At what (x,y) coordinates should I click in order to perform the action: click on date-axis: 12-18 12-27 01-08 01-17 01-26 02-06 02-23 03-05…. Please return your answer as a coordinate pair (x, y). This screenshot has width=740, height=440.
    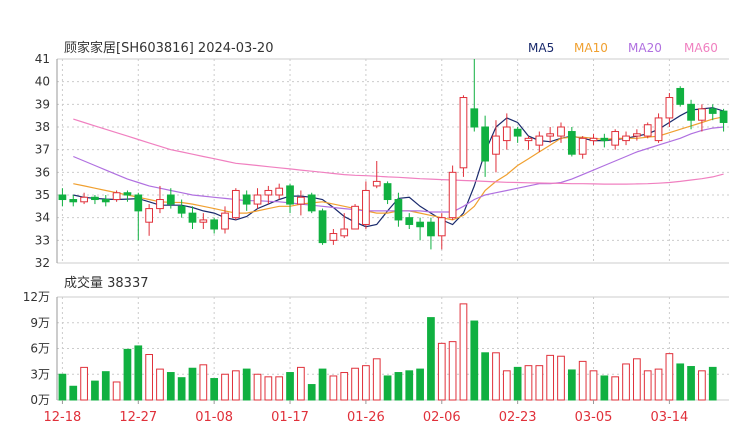
    Looking at the image, I should click on (366, 412).